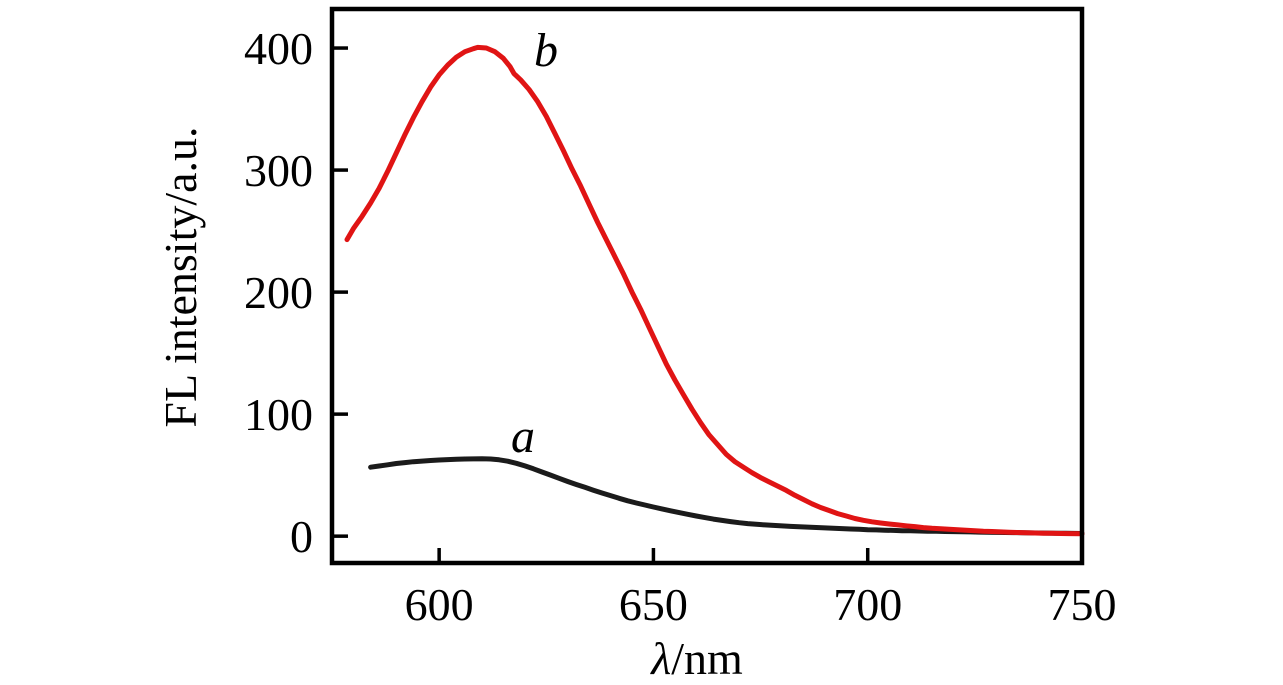 This screenshot has width=1283, height=685. I want to click on y-axis-title: FL intensity/a.u., so click(180, 276).